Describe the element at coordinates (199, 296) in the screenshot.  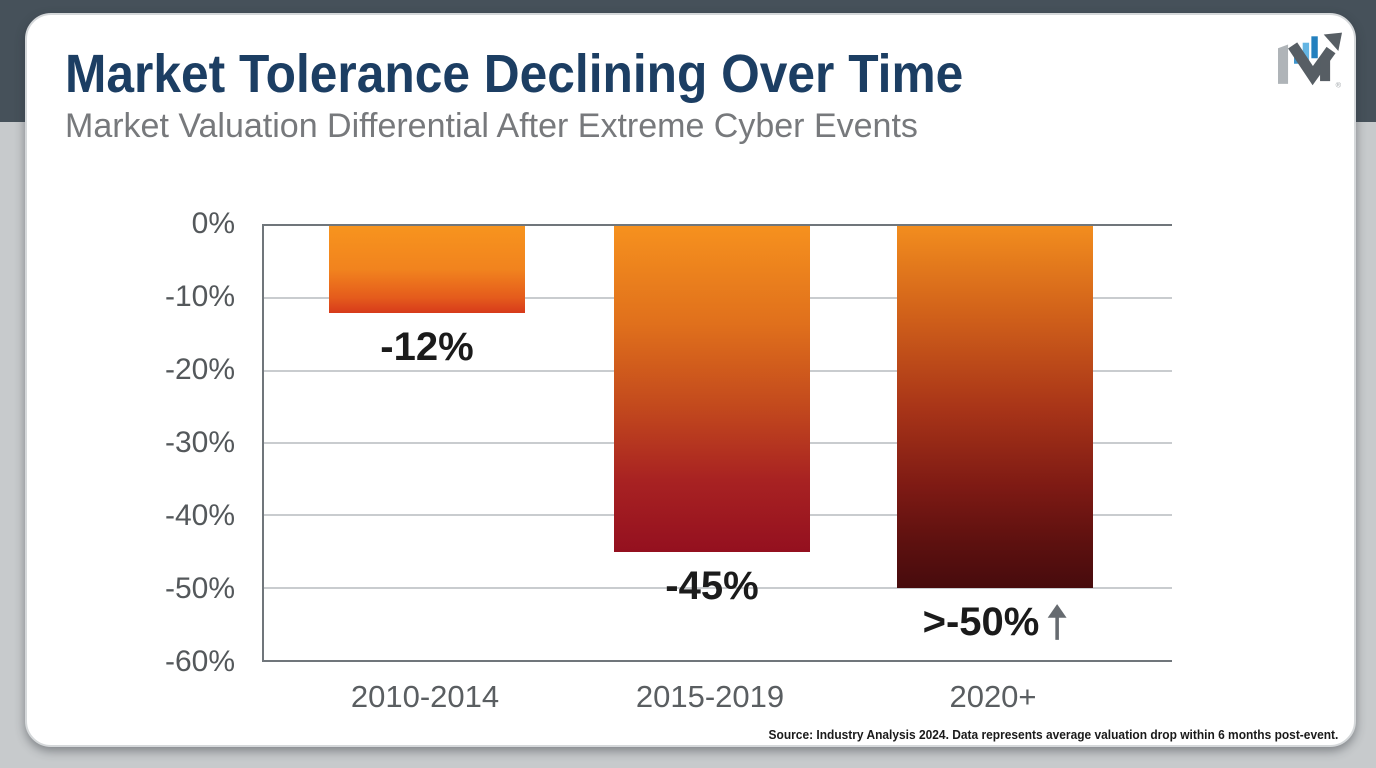
I see `y-axis-tick: -10%` at that location.